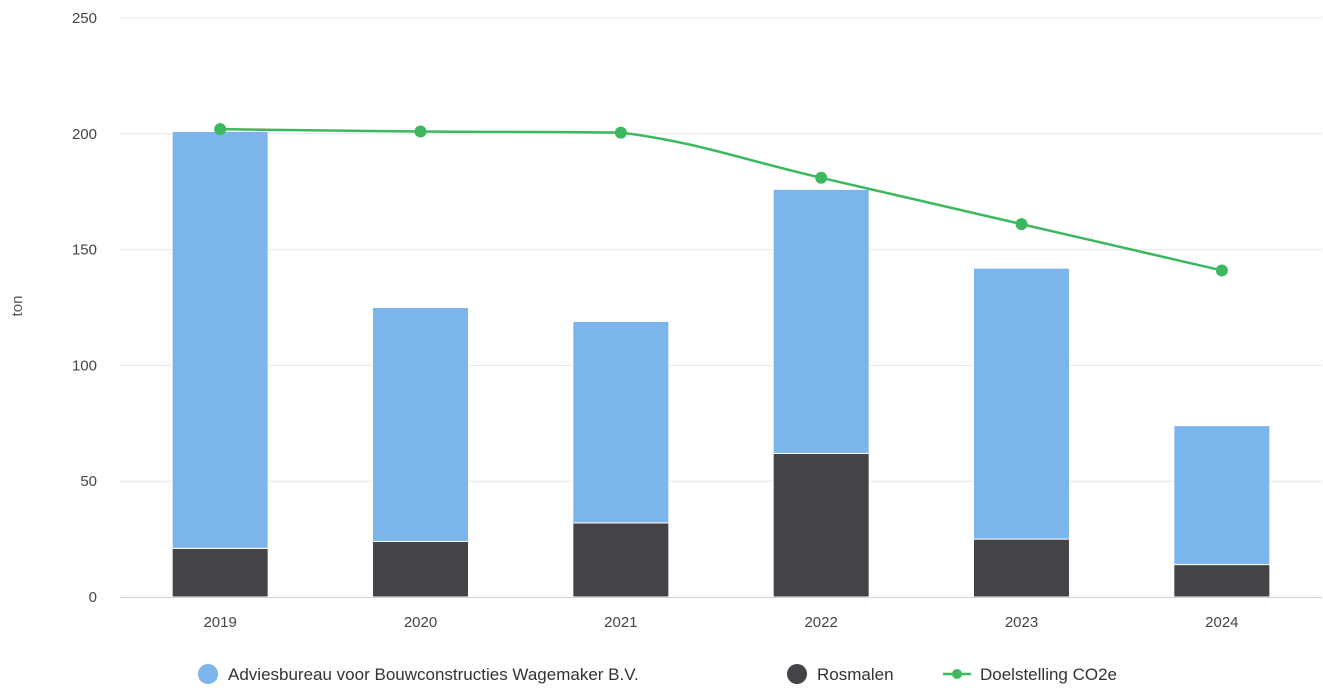 This screenshot has width=1323, height=688. Describe the element at coordinates (1221, 622) in the screenshot. I see `x-tick-label: 2024` at that location.